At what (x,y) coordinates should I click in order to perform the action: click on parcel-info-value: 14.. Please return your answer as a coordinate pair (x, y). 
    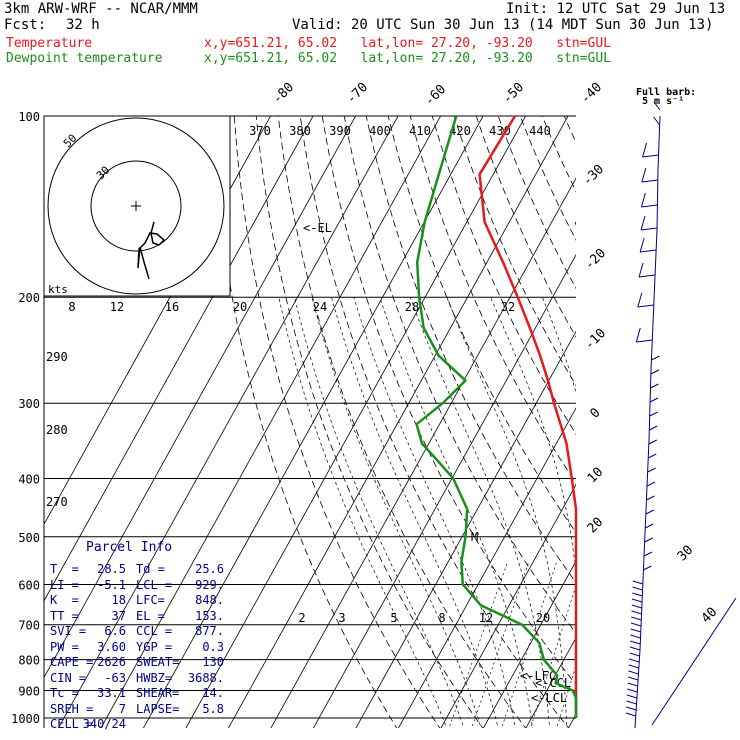
    Looking at the image, I should click on (213, 693).